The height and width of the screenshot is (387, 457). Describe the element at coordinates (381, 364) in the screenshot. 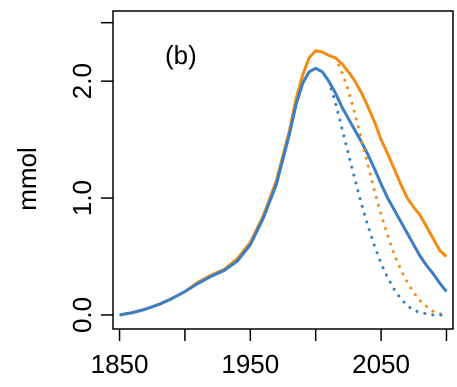

I see `x-tick-label: 2050` at that location.